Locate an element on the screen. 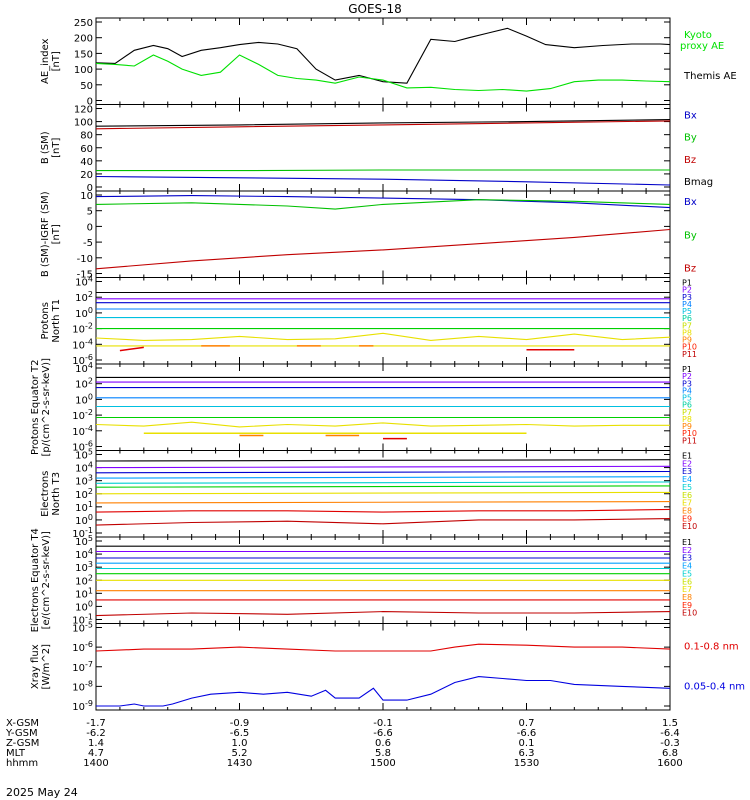  y-axis-label: ProtonsNorth T1 is located at coordinates (51, 321).